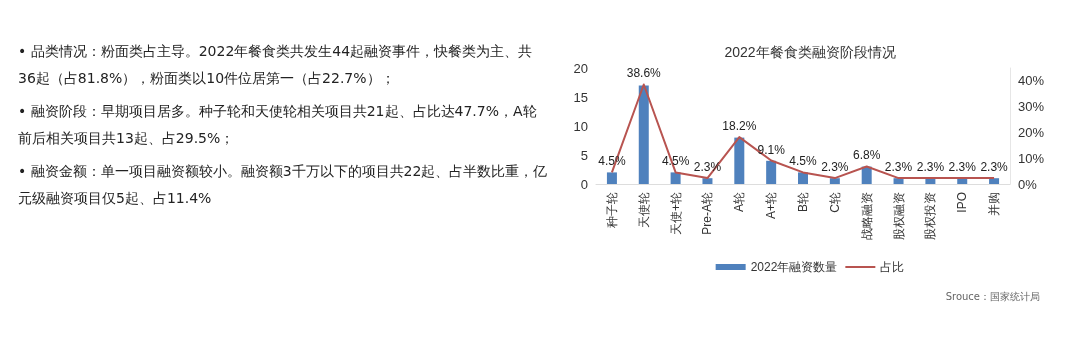  What do you see at coordinates (834, 202) in the screenshot?
I see `x-tick-label: C轮` at bounding box center [834, 202].